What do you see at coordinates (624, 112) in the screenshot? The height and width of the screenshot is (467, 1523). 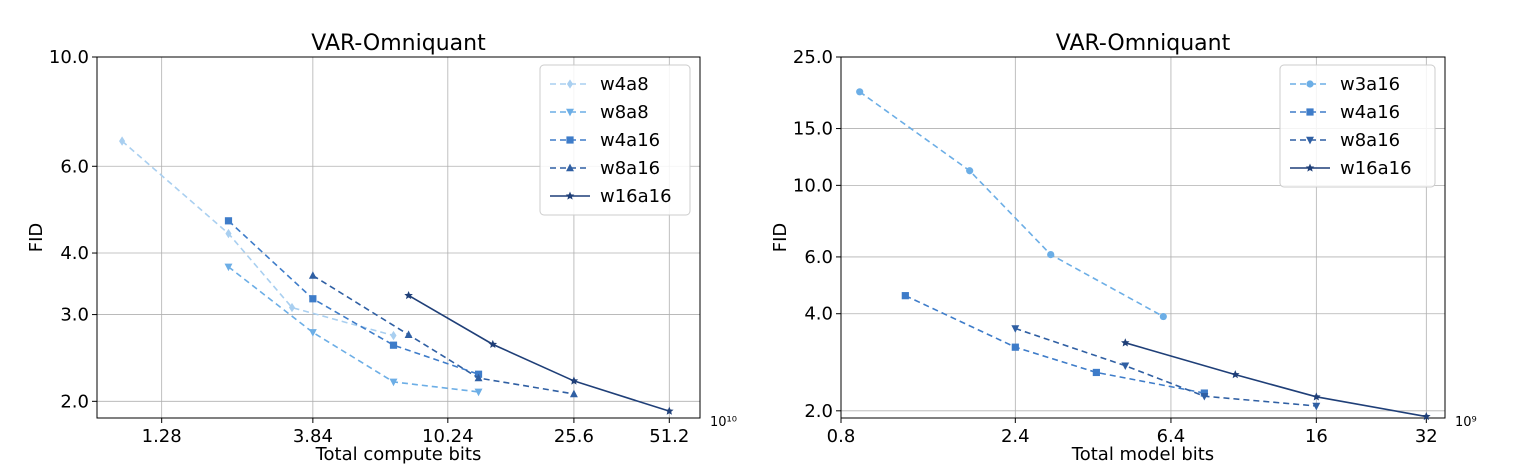 I see `legend-label-w8a8: w8a8` at bounding box center [624, 112].